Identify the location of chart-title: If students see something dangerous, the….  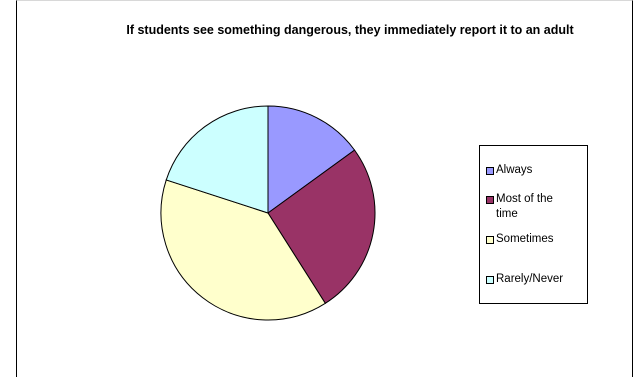
(350, 30).